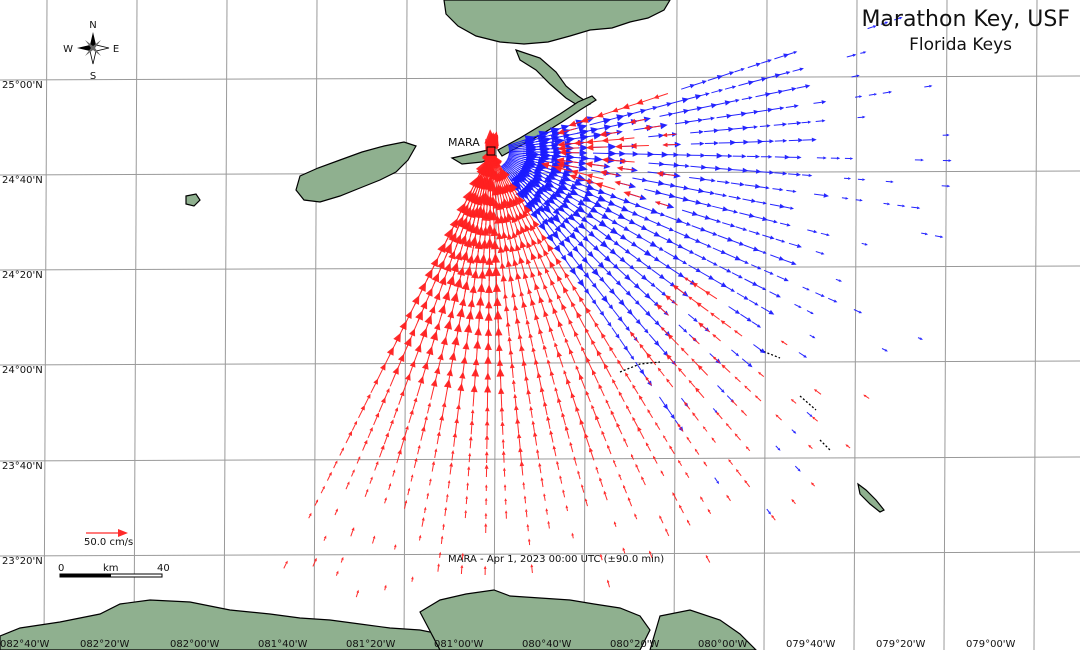 The height and width of the screenshot is (650, 1080). I want to click on timestamp-label: MARA - Apr 1, 2023 00:00 UTC (±90.0 min), so click(556, 559).